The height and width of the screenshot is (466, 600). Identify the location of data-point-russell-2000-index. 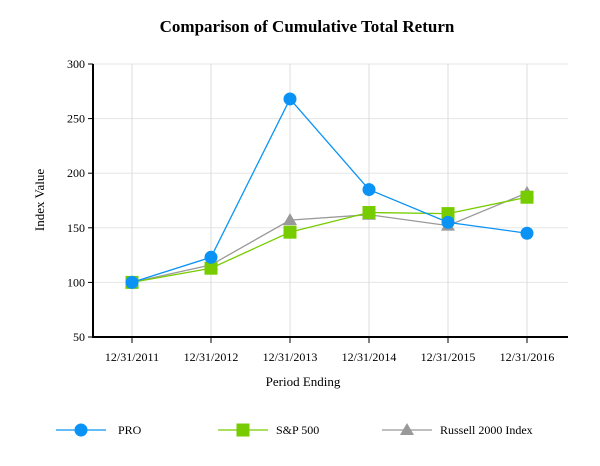
(290, 219).